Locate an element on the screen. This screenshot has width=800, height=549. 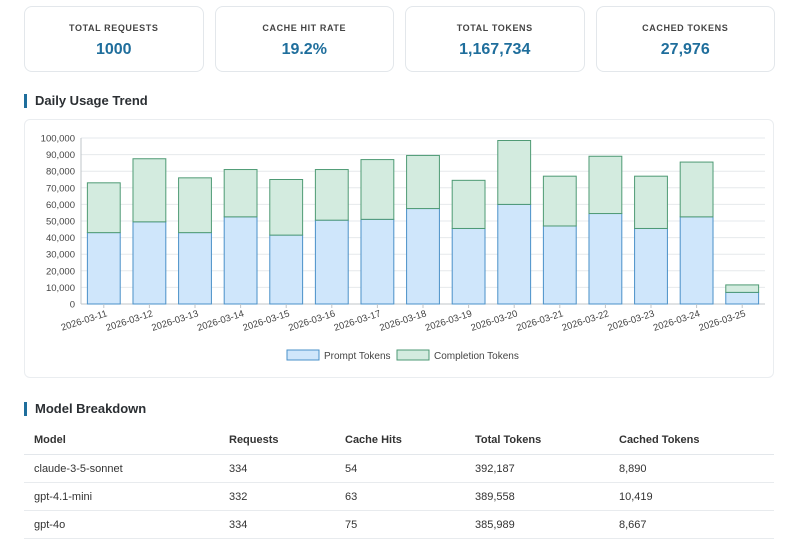
stat-label: TOTAL TOKENS is located at coordinates (494, 28).